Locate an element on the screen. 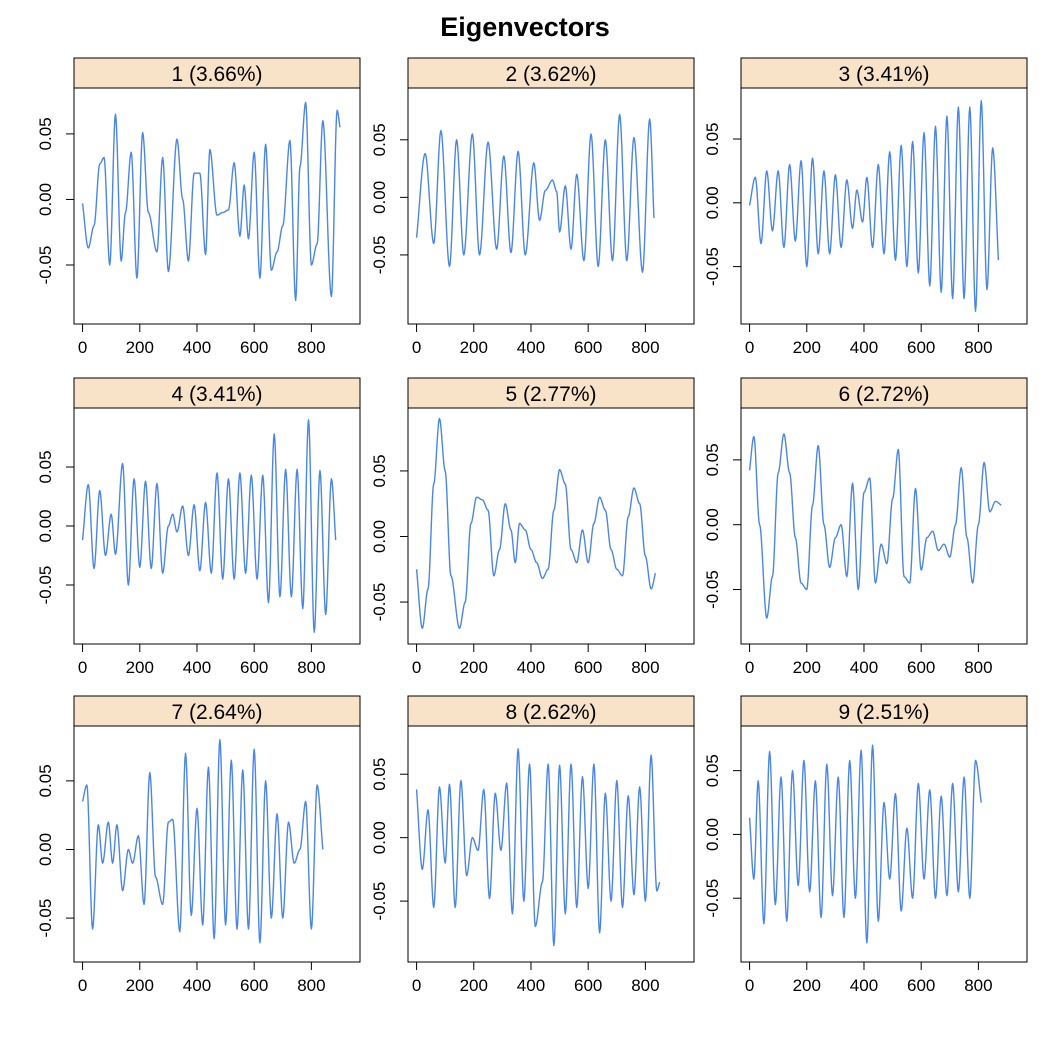 This screenshot has width=1050, height=1050. panel-5: 5 (2.77%) 0 200 400 600 800 -0.05 0.00 0.05 is located at coordinates (532, 527).